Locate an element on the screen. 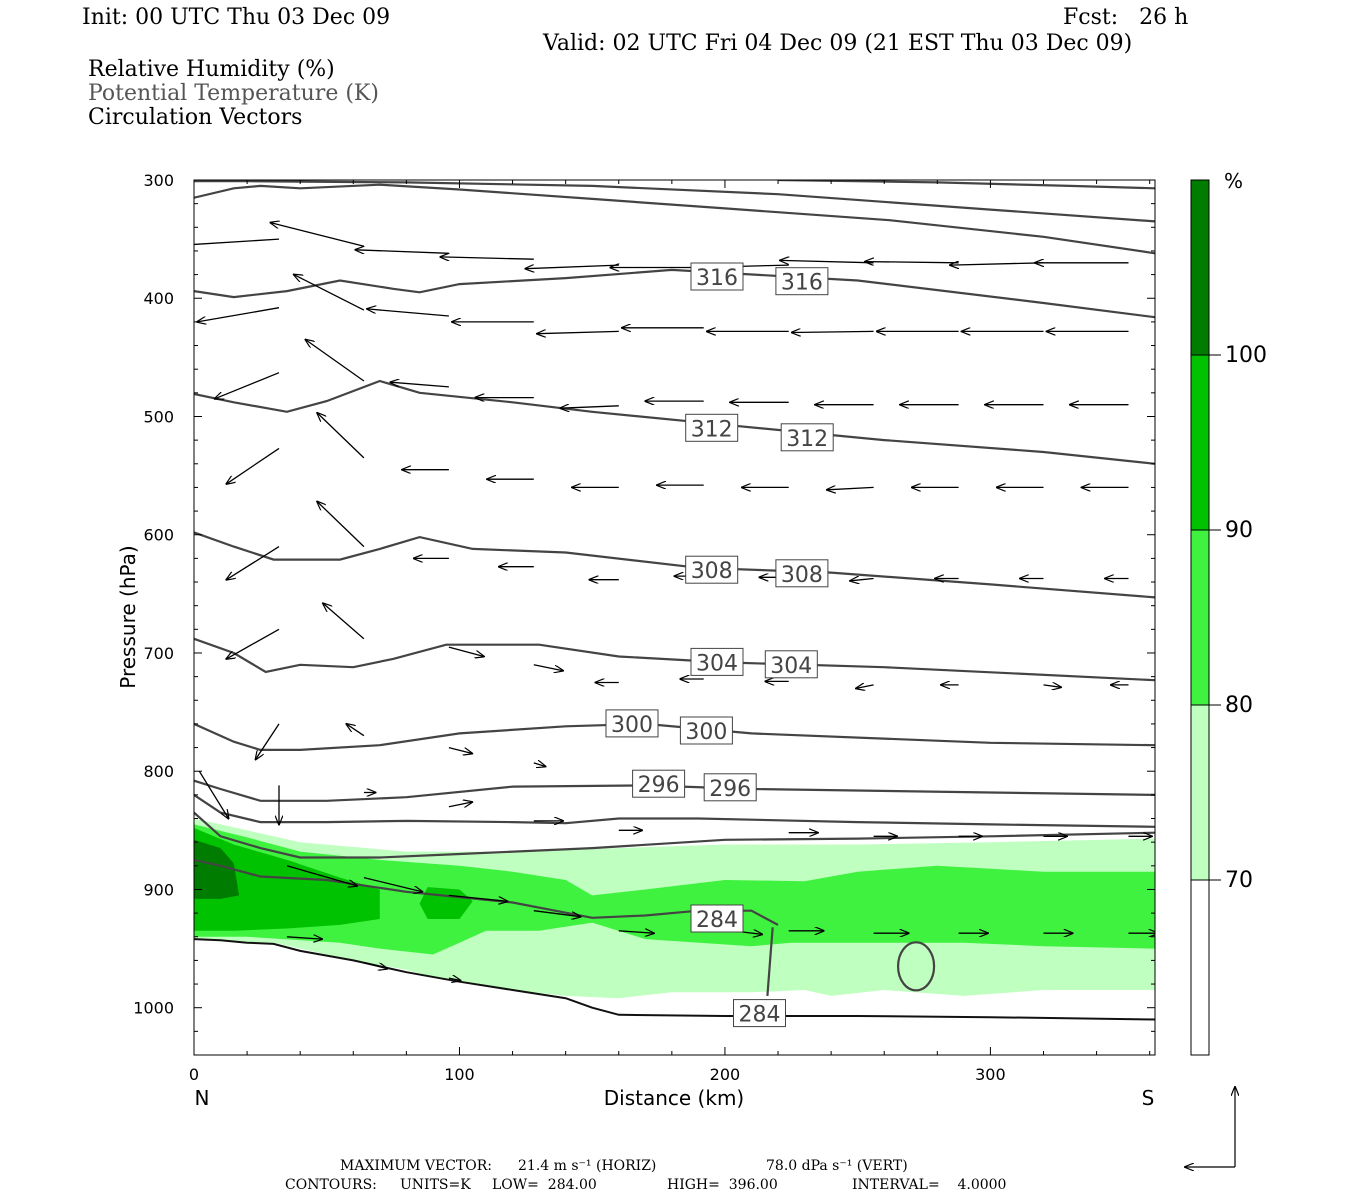 The height and width of the screenshot is (1200, 1350). theta-label: 296 is located at coordinates (730, 787).